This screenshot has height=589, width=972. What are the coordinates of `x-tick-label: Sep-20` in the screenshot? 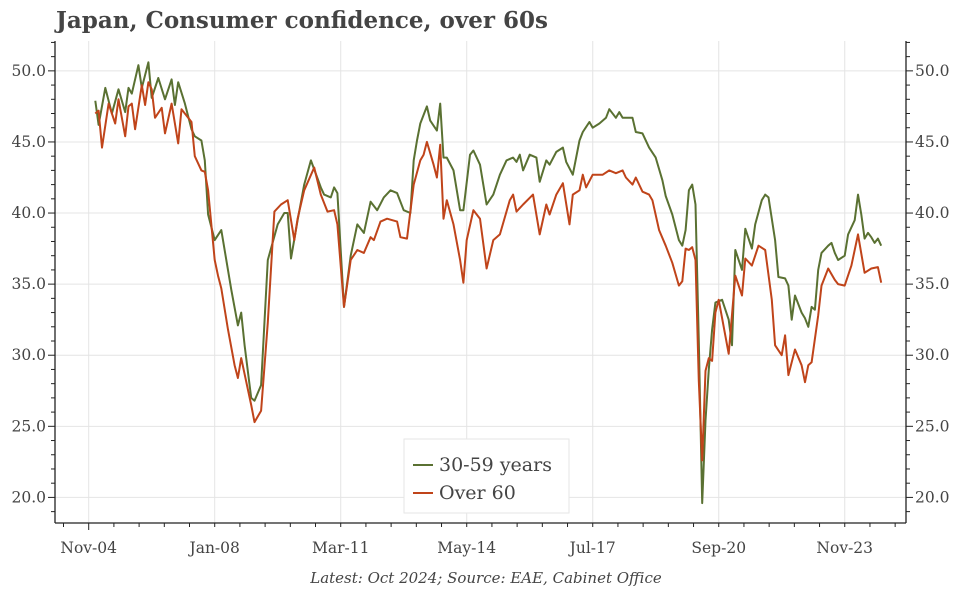 It's located at (718, 548).